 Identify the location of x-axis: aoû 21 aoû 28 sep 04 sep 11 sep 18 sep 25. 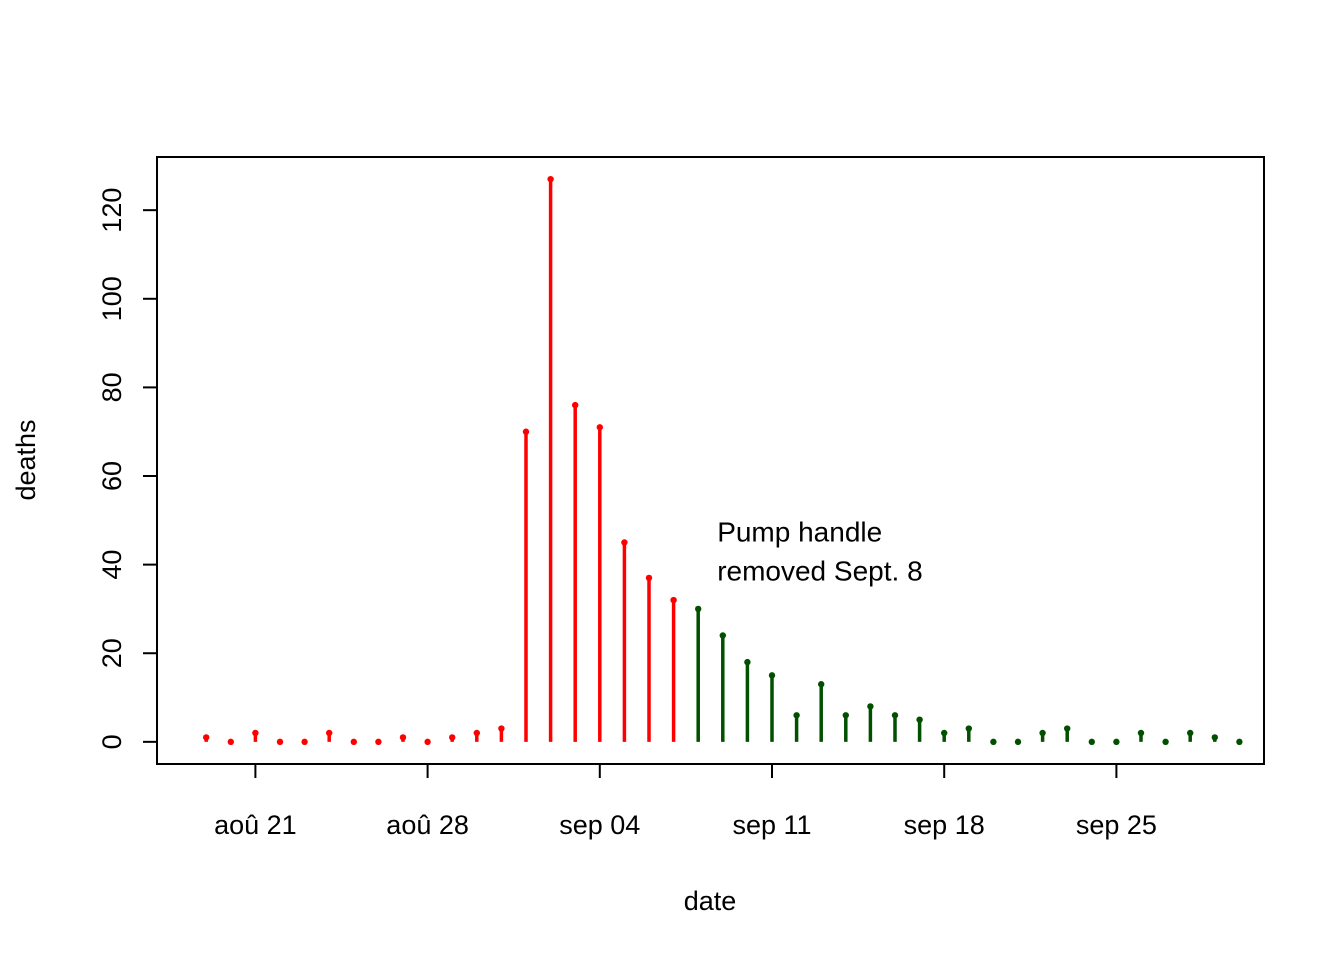
(685, 801).